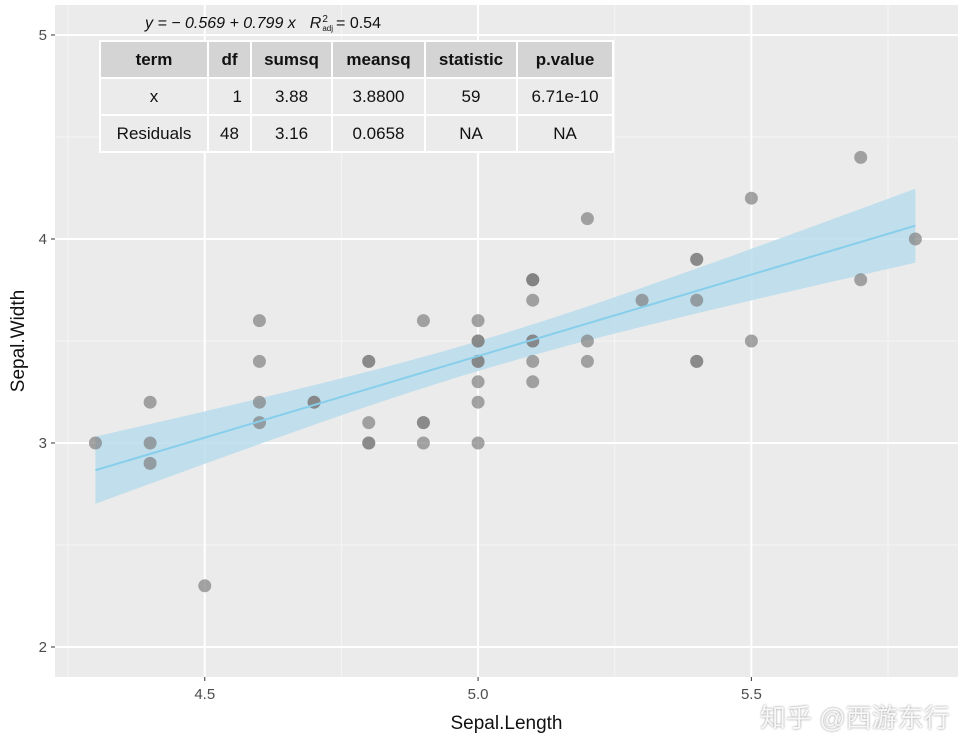 The image size is (967, 740). What do you see at coordinates (229, 96) in the screenshot?
I see `cell: 1` at bounding box center [229, 96].